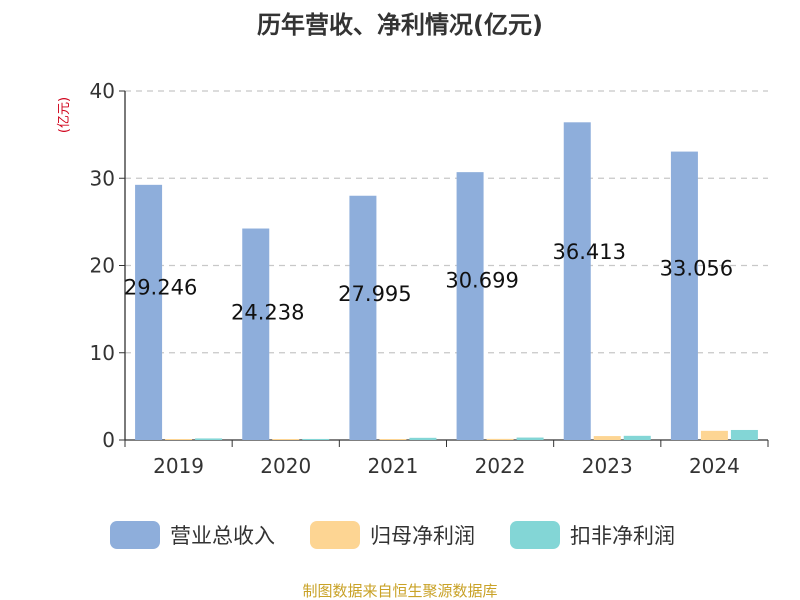  What do you see at coordinates (399, 591) in the screenshot?
I see `source-note: 制图数据来自恒生聚源数据库` at bounding box center [399, 591].